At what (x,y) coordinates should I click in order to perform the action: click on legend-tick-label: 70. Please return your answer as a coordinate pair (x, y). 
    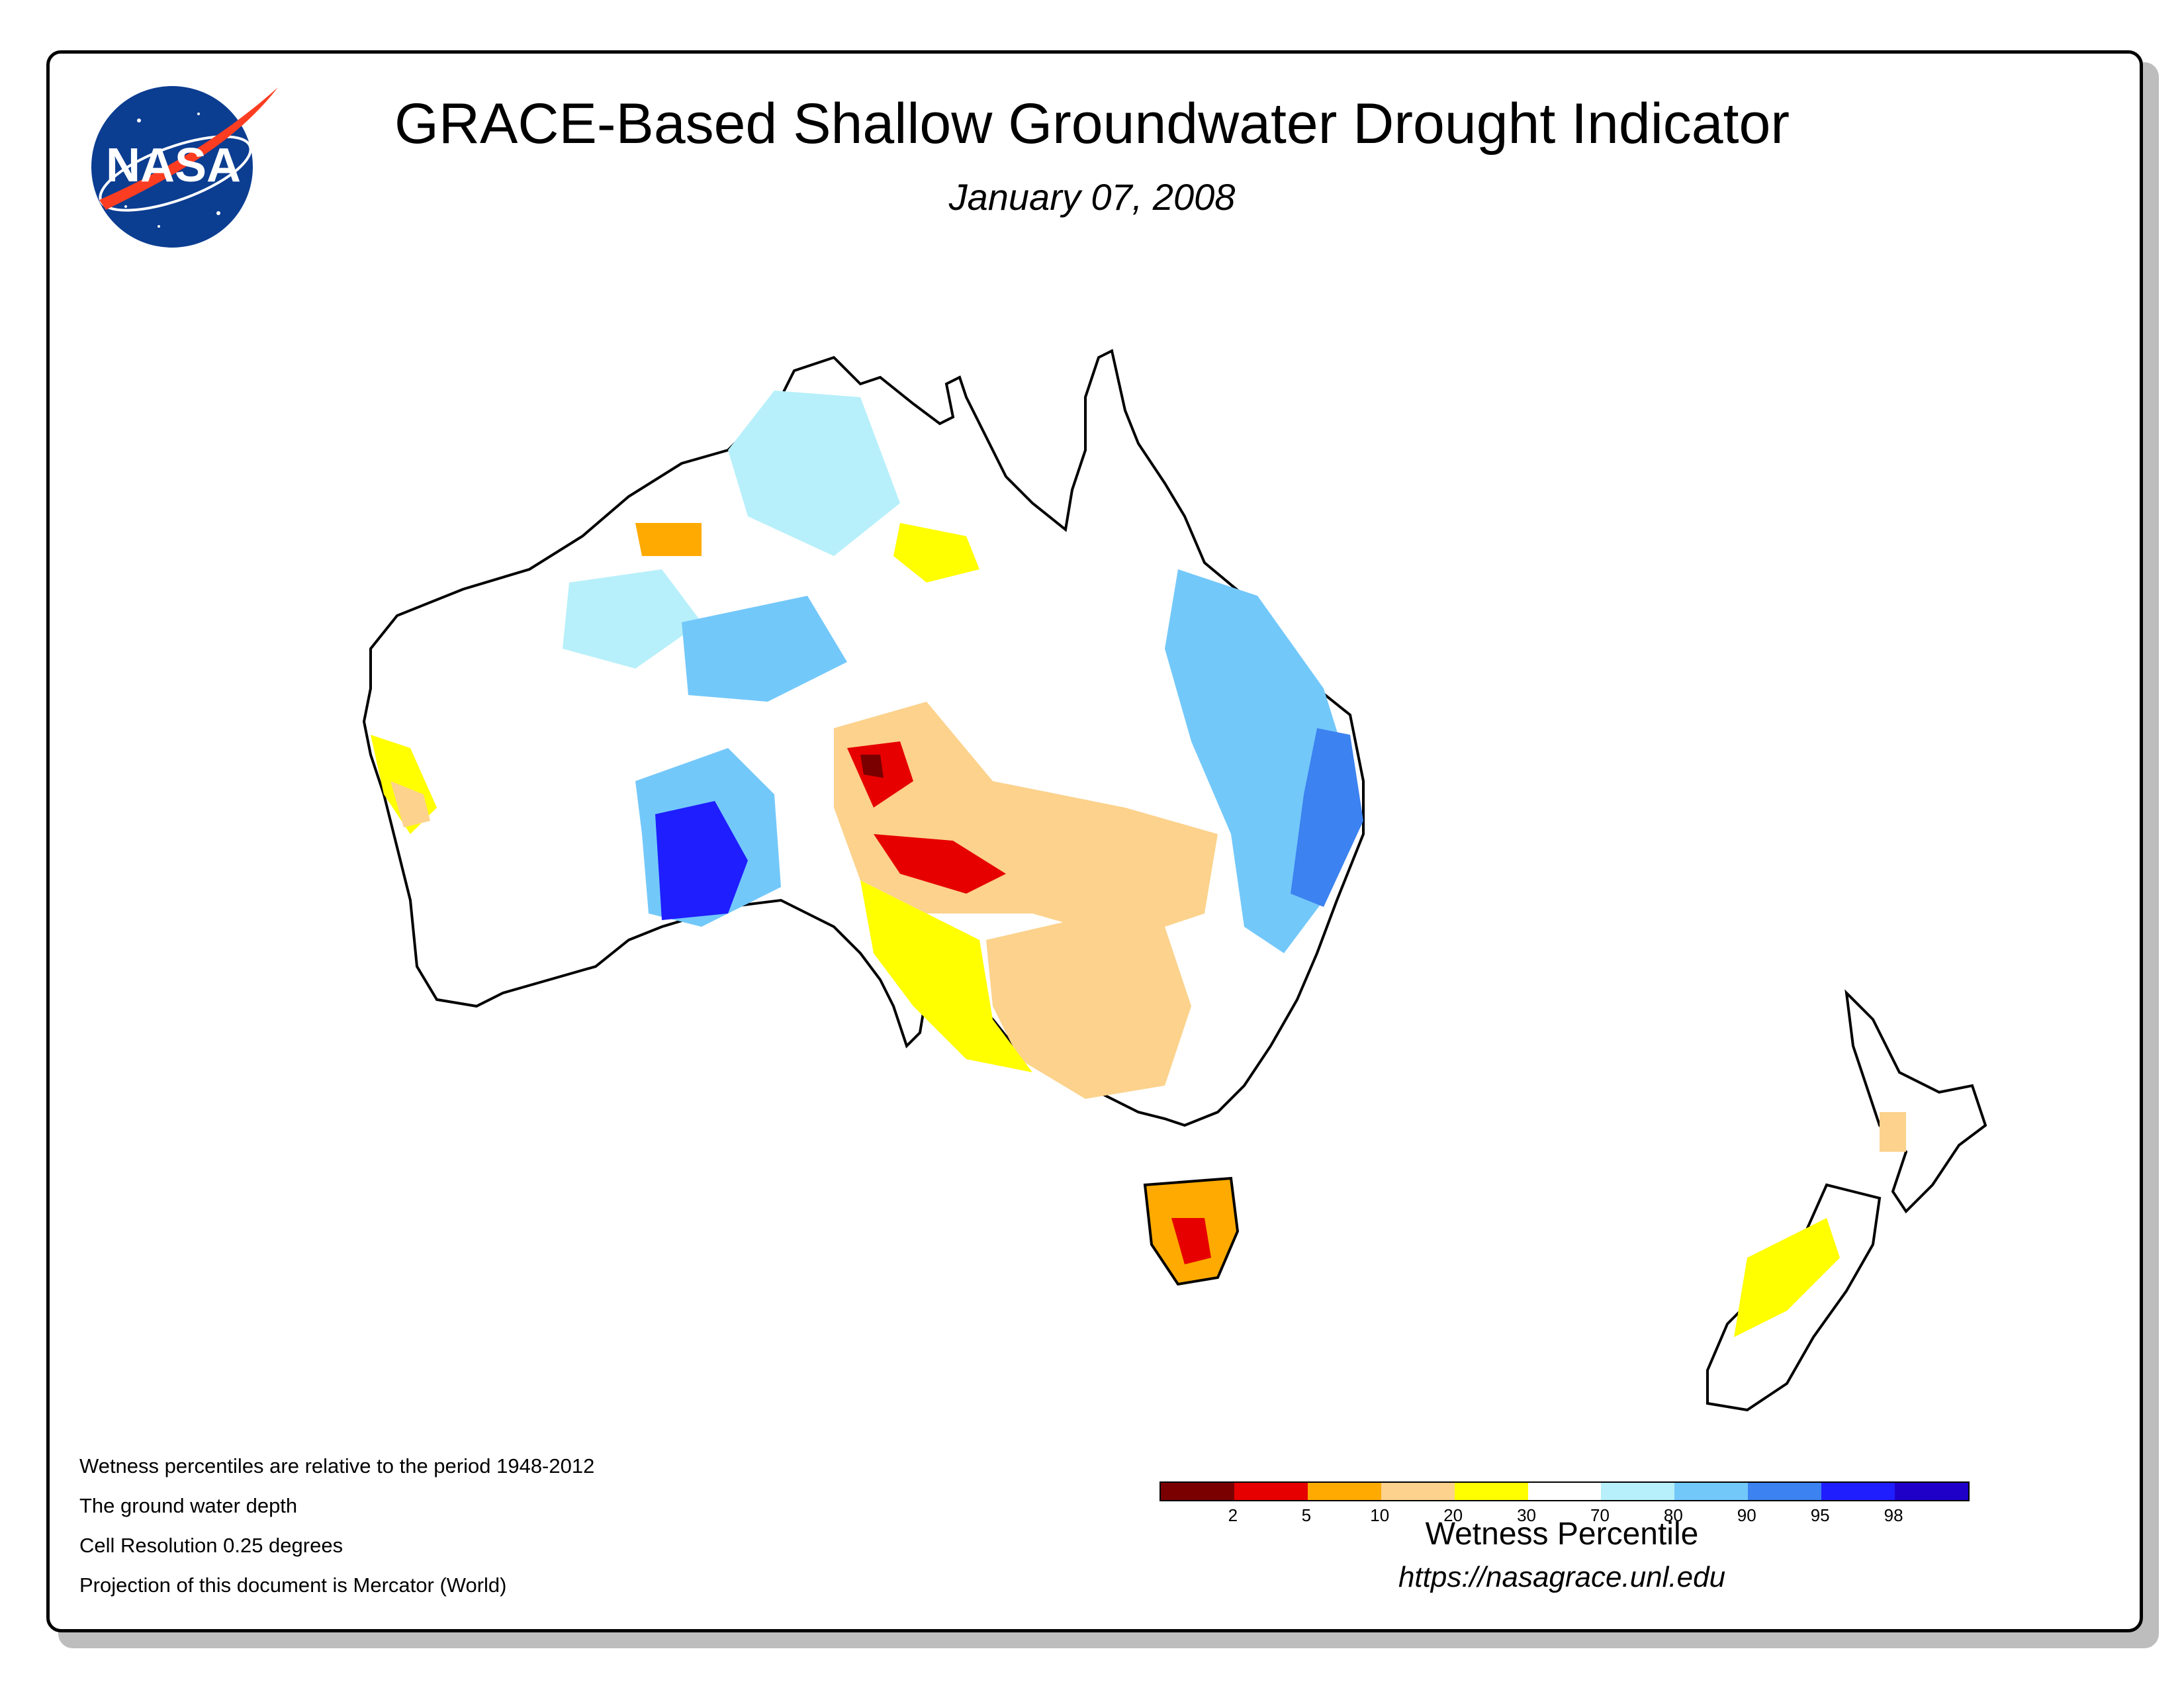
    Looking at the image, I should click on (1600, 1515).